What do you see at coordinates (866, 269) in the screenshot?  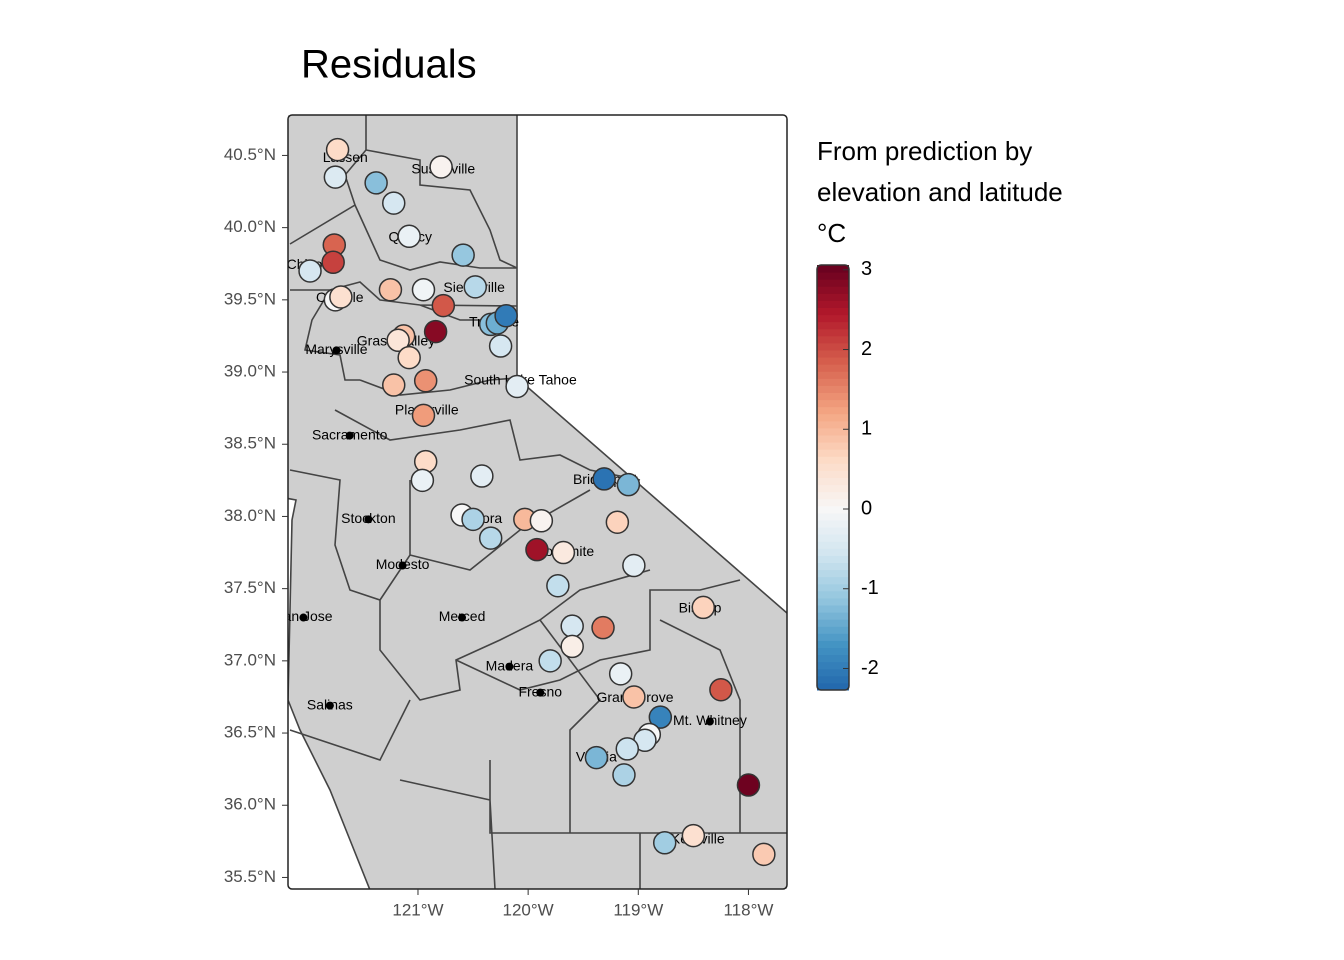 I see `colorbar-tick-label: 3` at bounding box center [866, 269].